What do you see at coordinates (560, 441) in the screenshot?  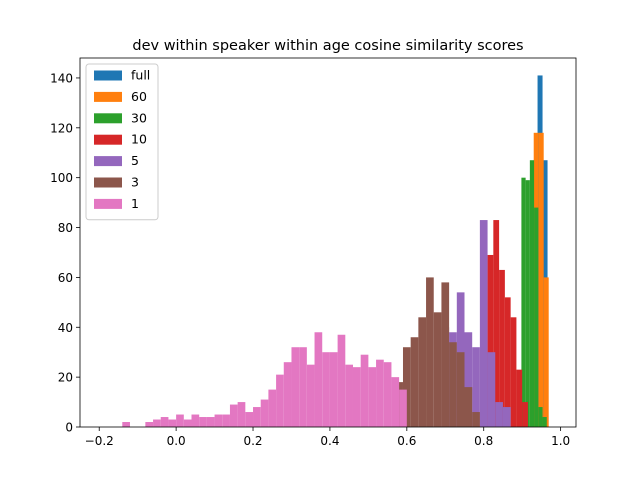 I see `x-tick-label: 1.0` at bounding box center [560, 441].